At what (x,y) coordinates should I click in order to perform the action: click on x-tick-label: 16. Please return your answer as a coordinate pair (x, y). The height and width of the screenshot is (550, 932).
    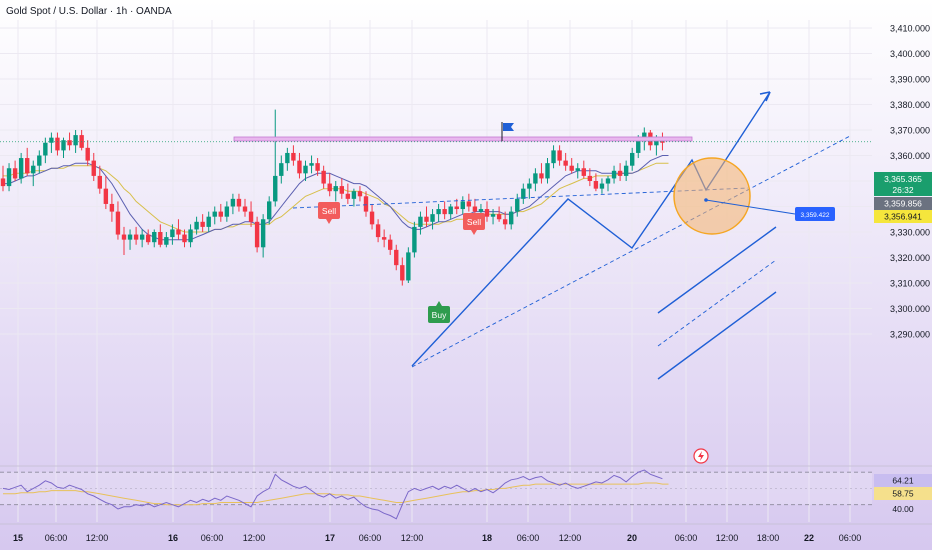
    Looking at the image, I should click on (173, 538).